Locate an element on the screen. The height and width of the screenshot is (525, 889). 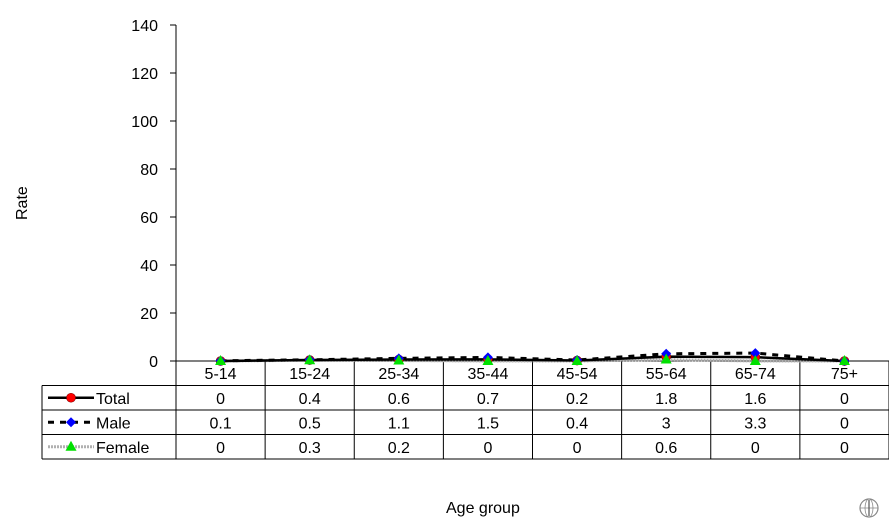
y-tick-label: 100 is located at coordinates (144, 122).